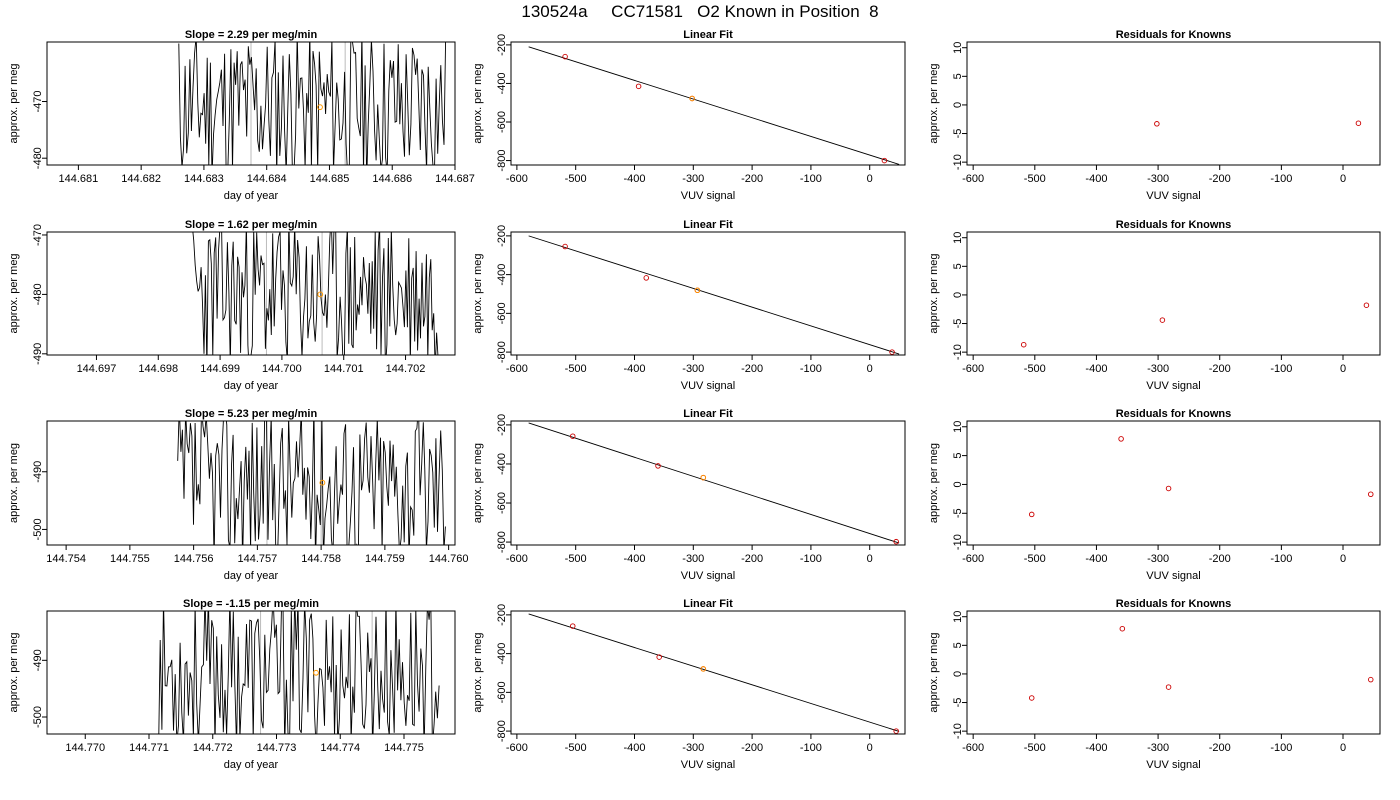 This screenshot has width=1400, height=800. What do you see at coordinates (251, 765) in the screenshot?
I see `x-axis-label: day of year` at bounding box center [251, 765].